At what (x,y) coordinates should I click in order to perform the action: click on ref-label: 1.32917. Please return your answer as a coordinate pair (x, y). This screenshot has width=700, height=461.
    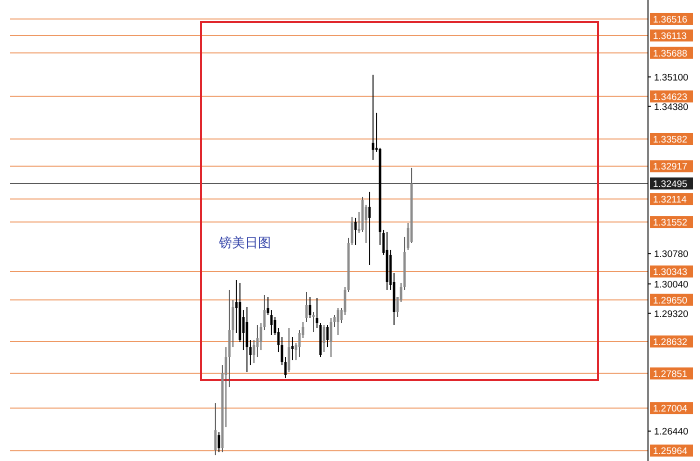
    Looking at the image, I should click on (671, 166).